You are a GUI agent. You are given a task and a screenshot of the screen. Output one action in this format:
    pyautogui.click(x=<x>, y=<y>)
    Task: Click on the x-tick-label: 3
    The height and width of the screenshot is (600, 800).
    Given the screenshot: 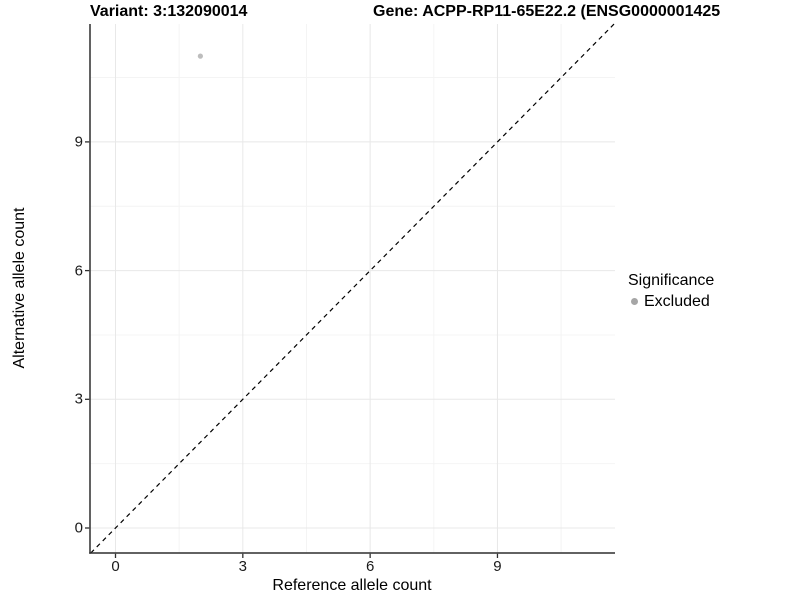 What is the action you would take?
    pyautogui.click(x=242, y=566)
    